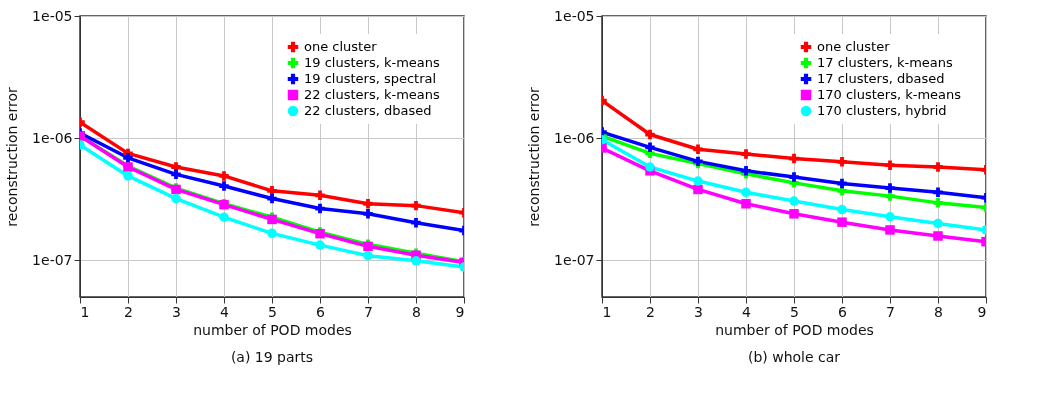 The width and height of the screenshot is (1054, 406). What do you see at coordinates (881, 78) in the screenshot?
I see `legend-label: 17 clusters, dbased` at bounding box center [881, 78].